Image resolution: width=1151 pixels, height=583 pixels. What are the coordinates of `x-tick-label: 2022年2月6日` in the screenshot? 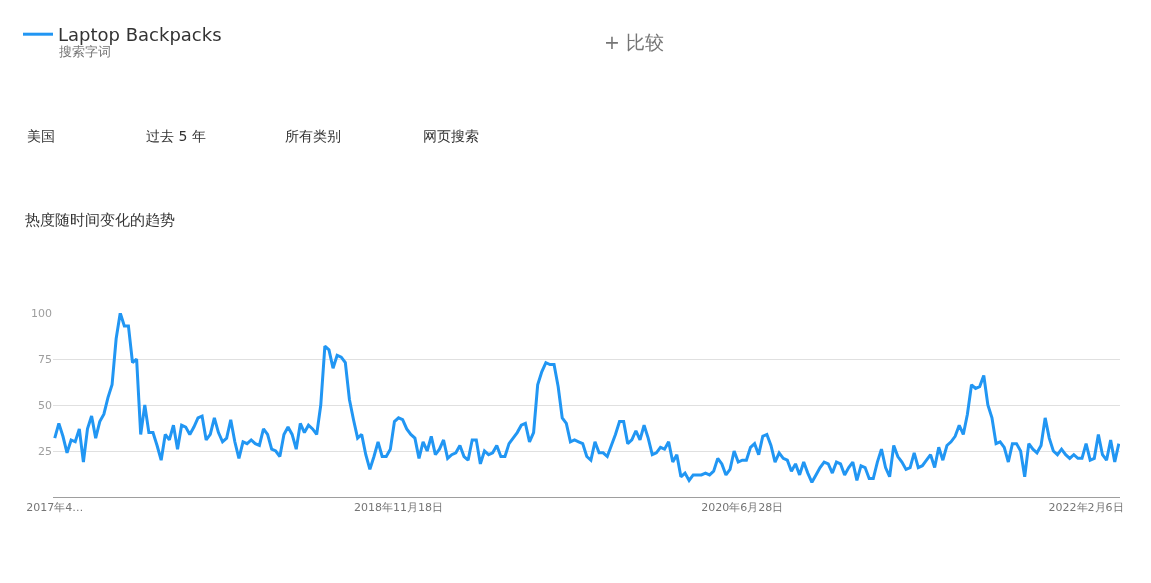 It's located at (1086, 508).